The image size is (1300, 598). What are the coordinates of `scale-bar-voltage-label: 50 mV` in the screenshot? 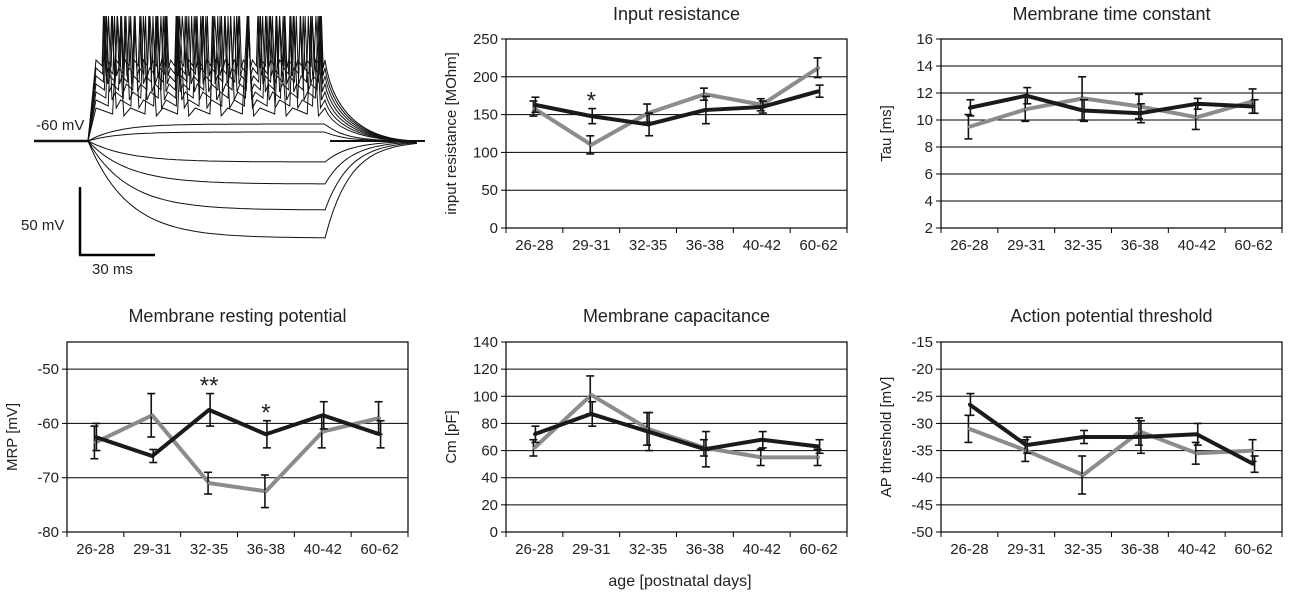 It's located at (42, 225).